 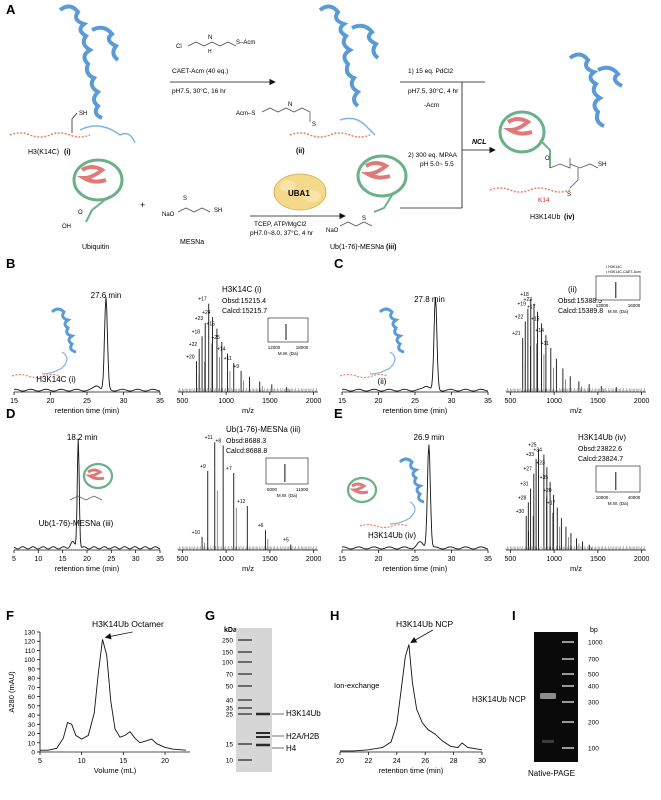 What do you see at coordinates (136, 559) in the screenshot?
I see `d-hplc-tick-label: 30` at bounding box center [136, 559].